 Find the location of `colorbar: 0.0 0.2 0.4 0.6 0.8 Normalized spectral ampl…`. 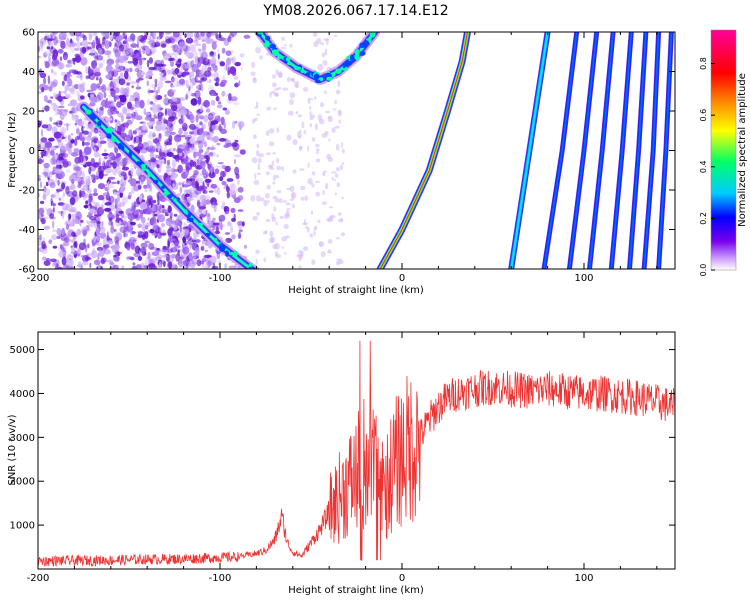

colorbar: 0.0 0.2 0.4 0.6 0.8 Normalized spectral ampl… is located at coordinates (723, 152).